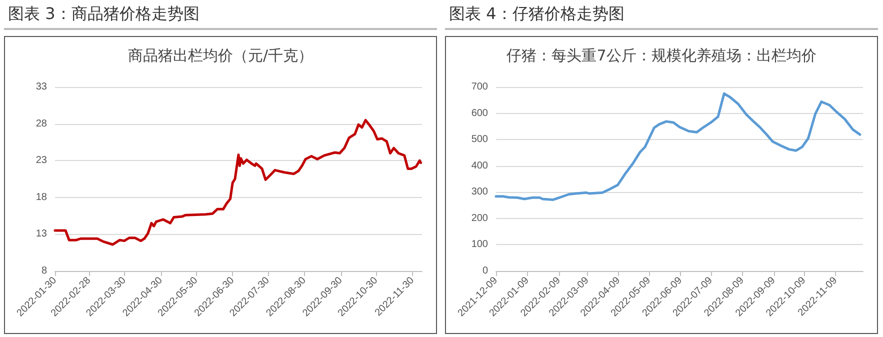 This screenshot has width=883, height=337. What do you see at coordinates (479, 166) in the screenshot?
I see `y-tick-label: 400` at bounding box center [479, 166].